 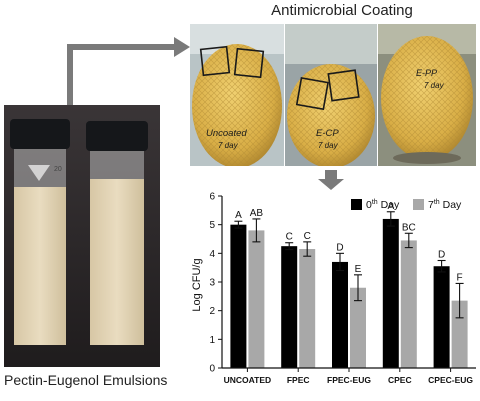 I want to click on x-tick-label-fpec-eug: FPEC-EUG, so click(x=349, y=380).